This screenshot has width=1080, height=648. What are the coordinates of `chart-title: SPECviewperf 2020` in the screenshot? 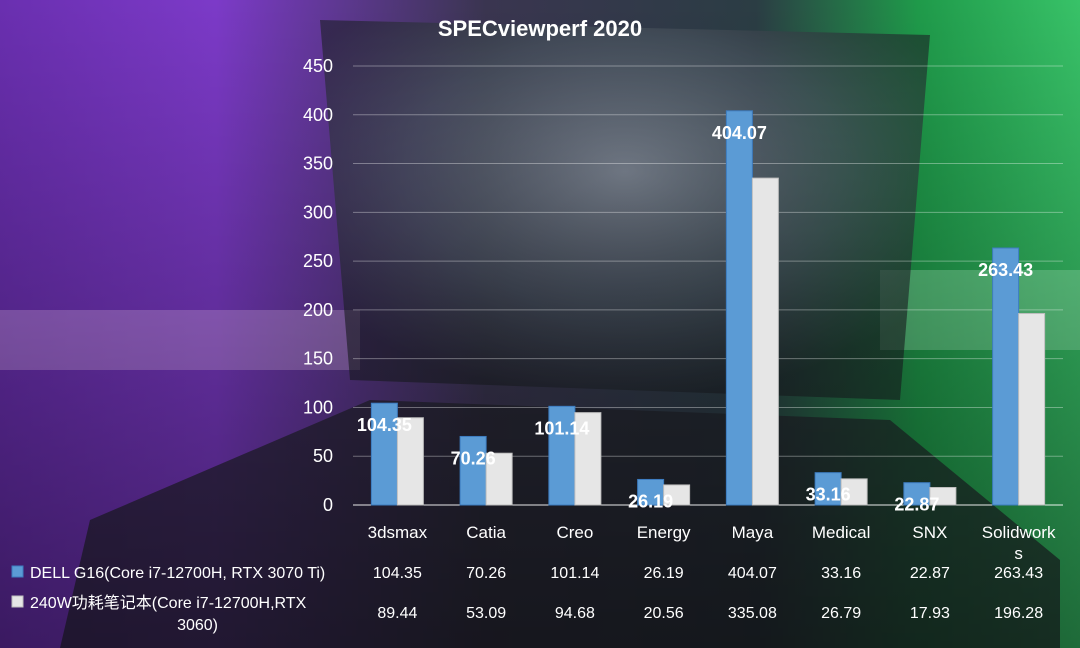 It's located at (540, 28).